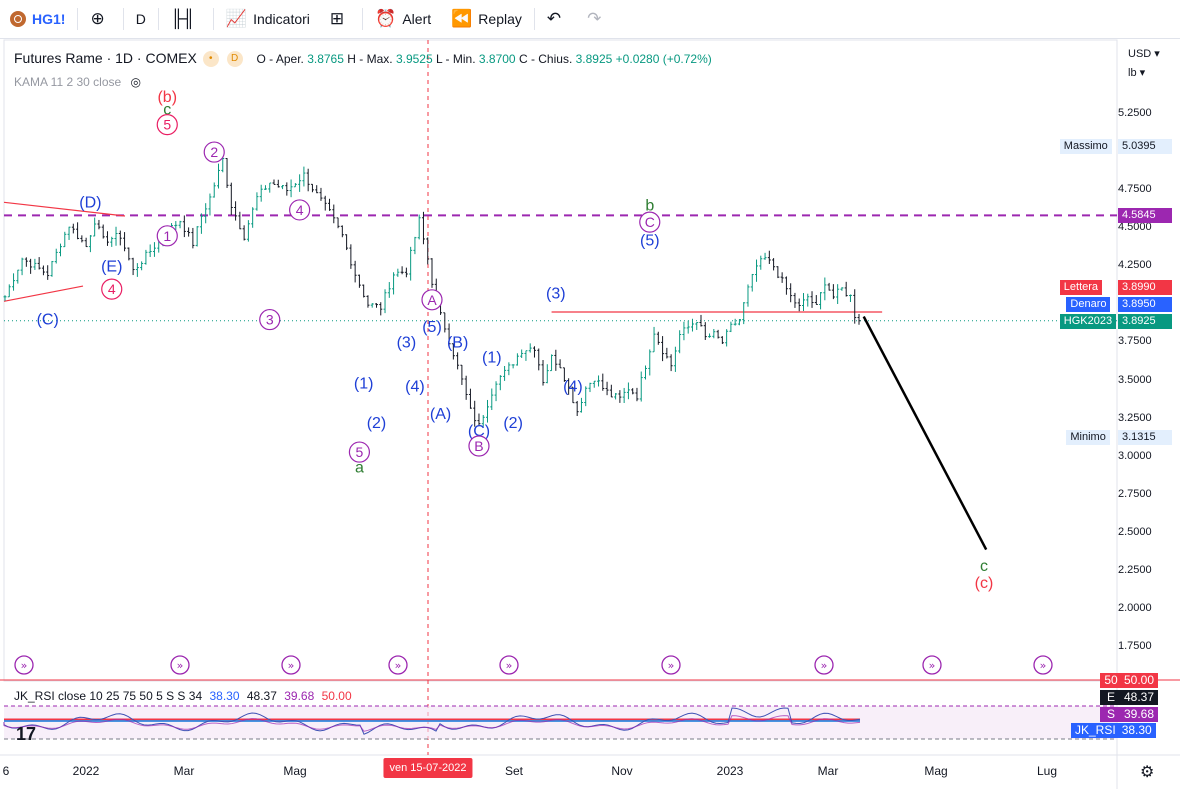  I want to click on rsi-value-2: 48.37, so click(261, 696).